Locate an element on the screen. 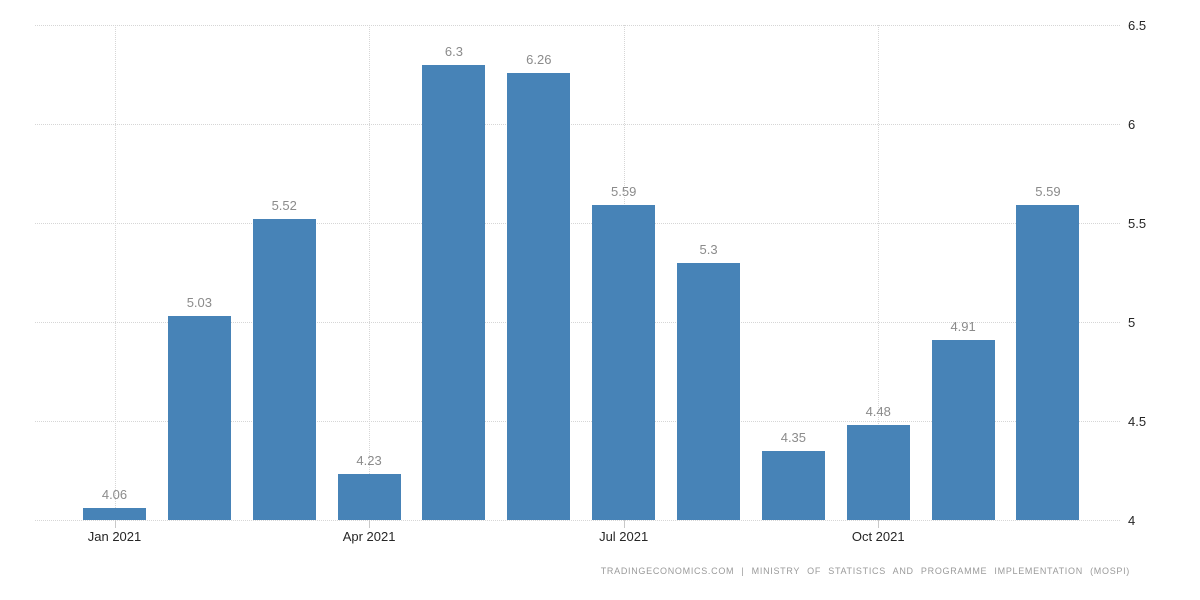 The height and width of the screenshot is (600, 1200). bar-value-label: 5.3 is located at coordinates (708, 249).